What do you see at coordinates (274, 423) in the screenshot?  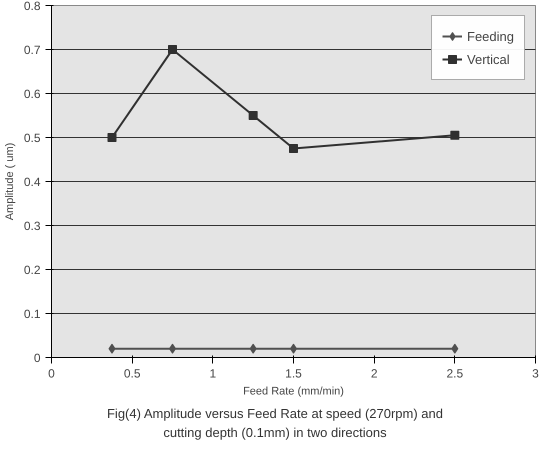 I see `text: Fig(4) Amplitude versus Feed Rate at speed (270rpm) and cutting depth (0.1mm) in two directions` at bounding box center [274, 423].